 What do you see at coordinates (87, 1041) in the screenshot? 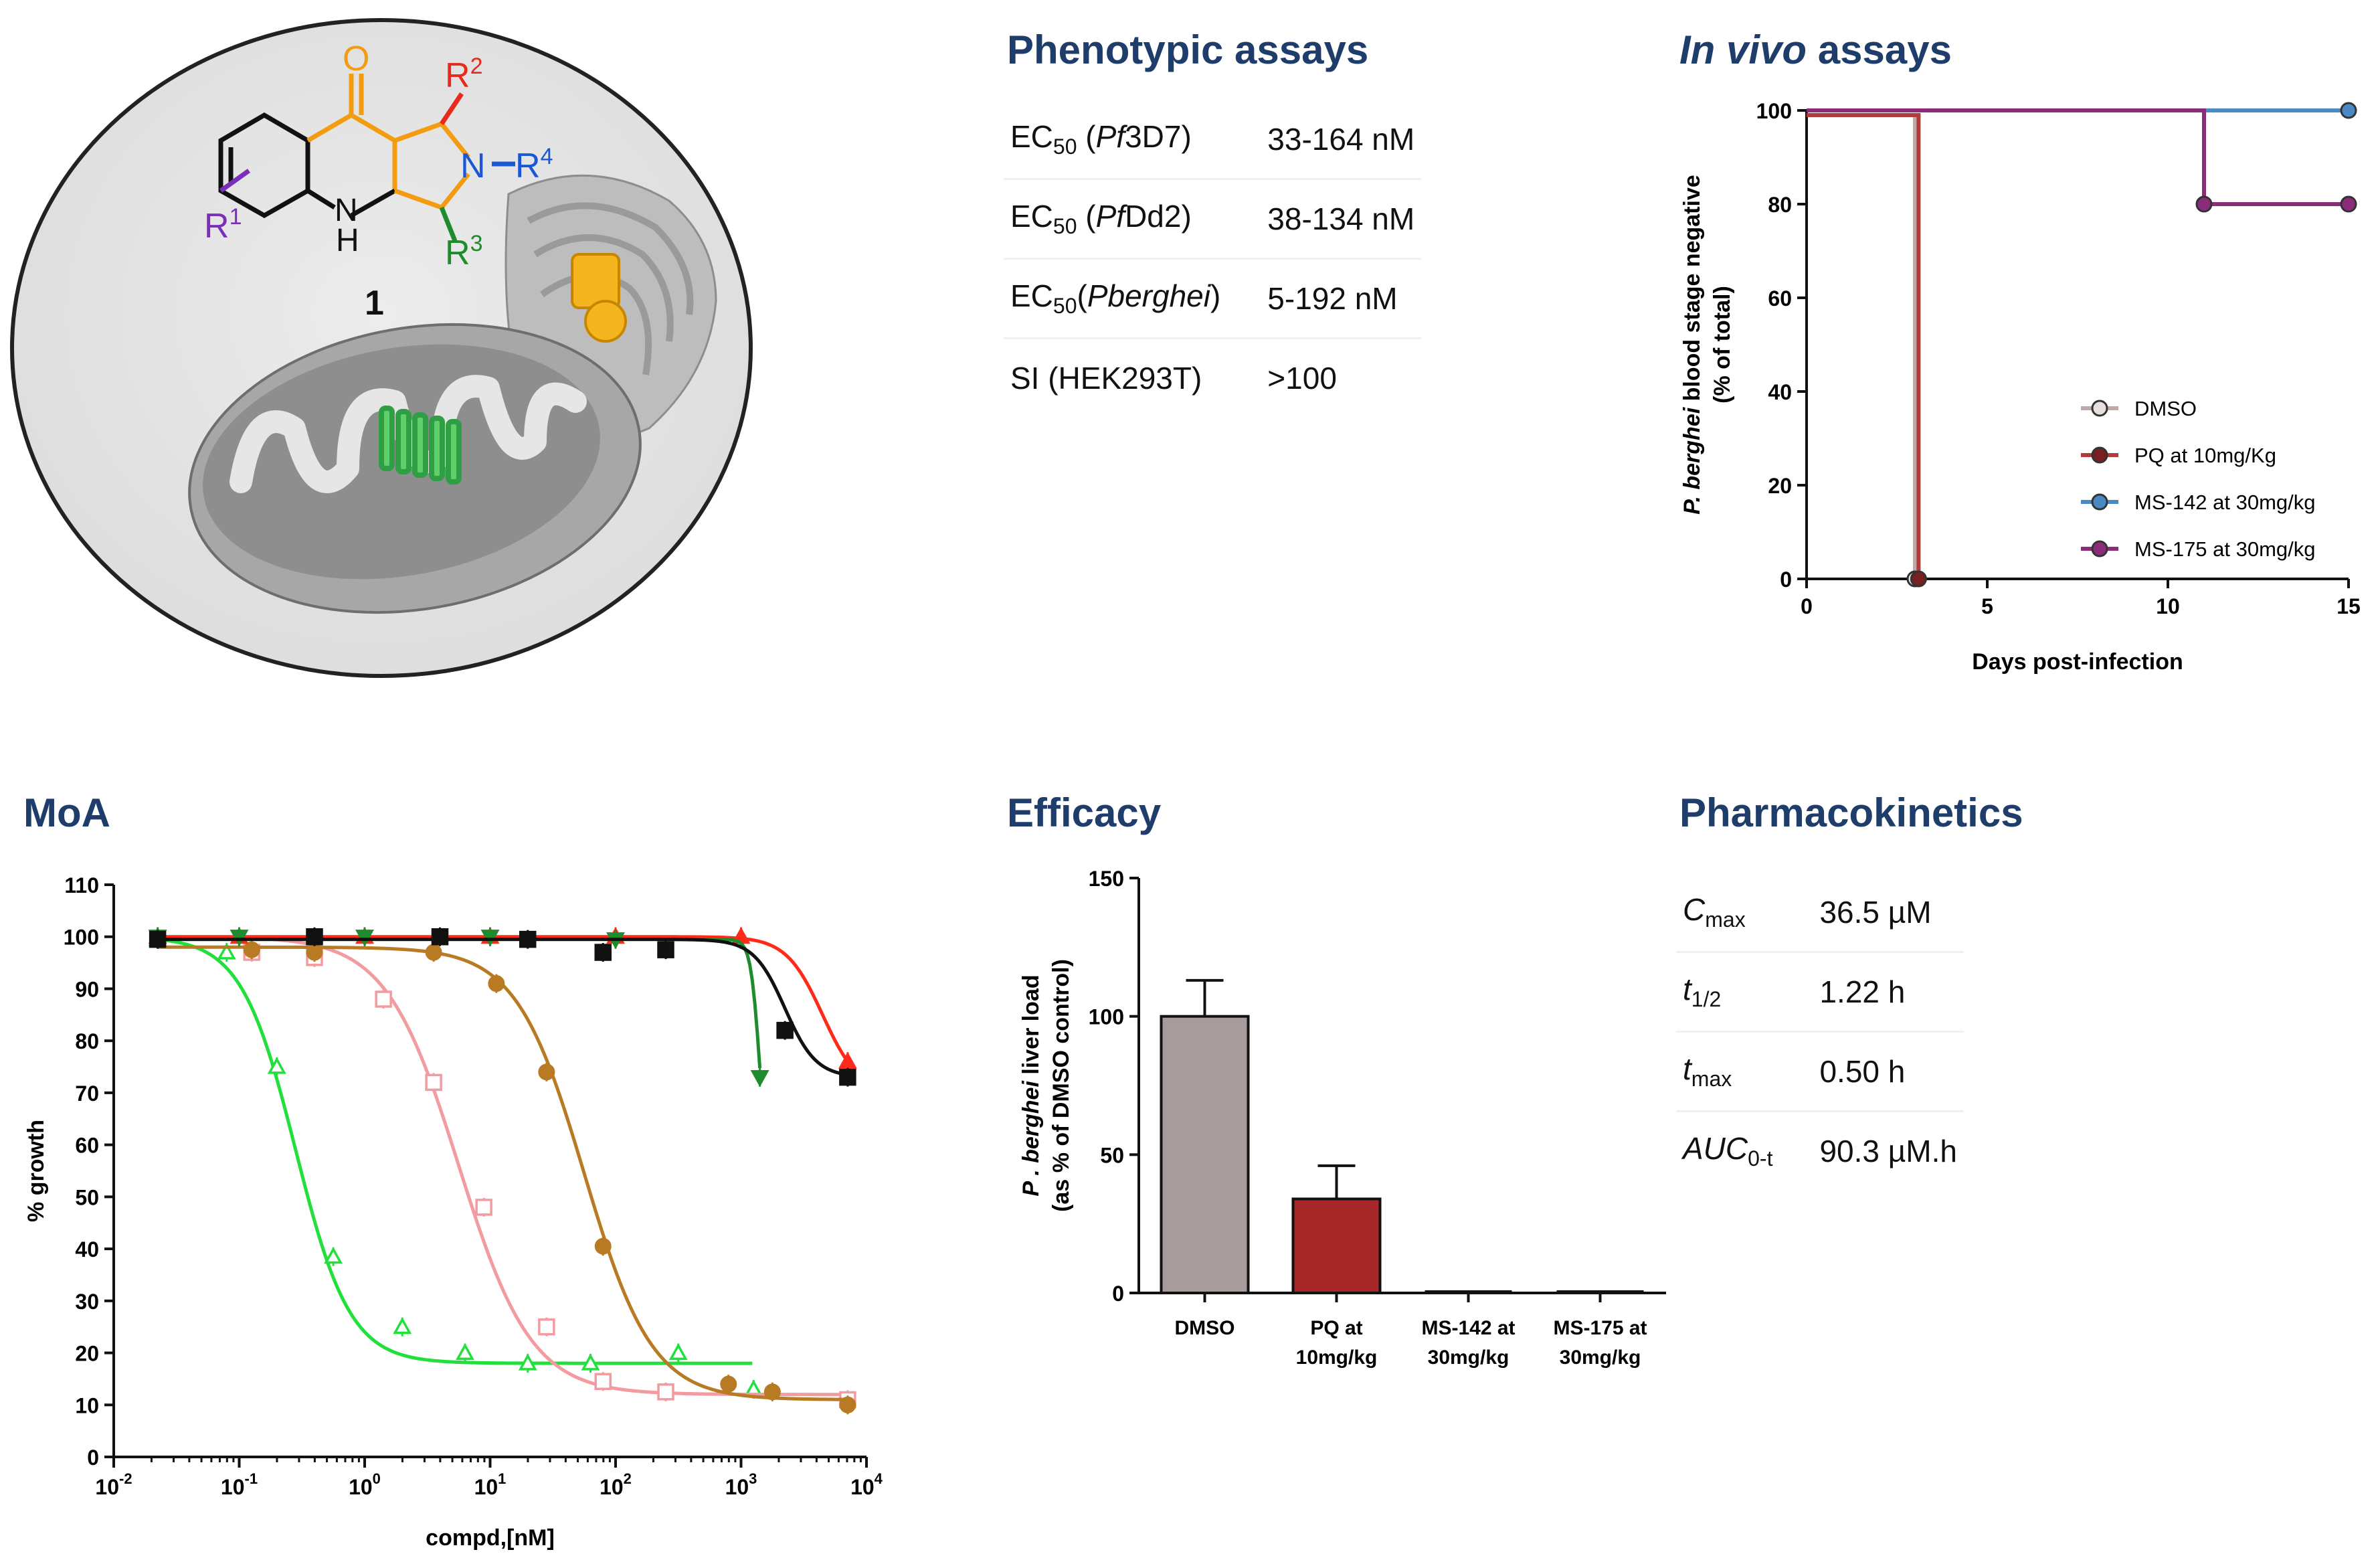
I see `y-tick-label: 80` at bounding box center [87, 1041].